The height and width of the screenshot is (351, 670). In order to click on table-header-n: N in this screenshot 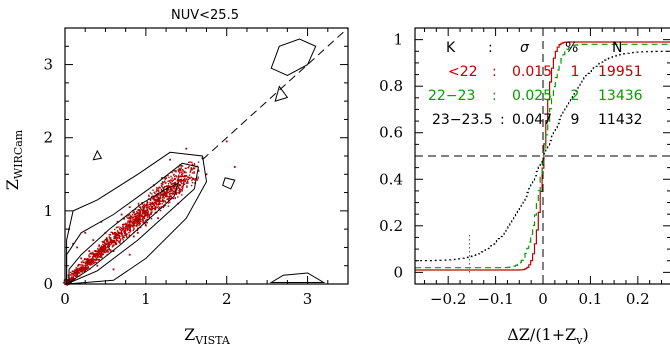, I will do `click(617, 48)`.